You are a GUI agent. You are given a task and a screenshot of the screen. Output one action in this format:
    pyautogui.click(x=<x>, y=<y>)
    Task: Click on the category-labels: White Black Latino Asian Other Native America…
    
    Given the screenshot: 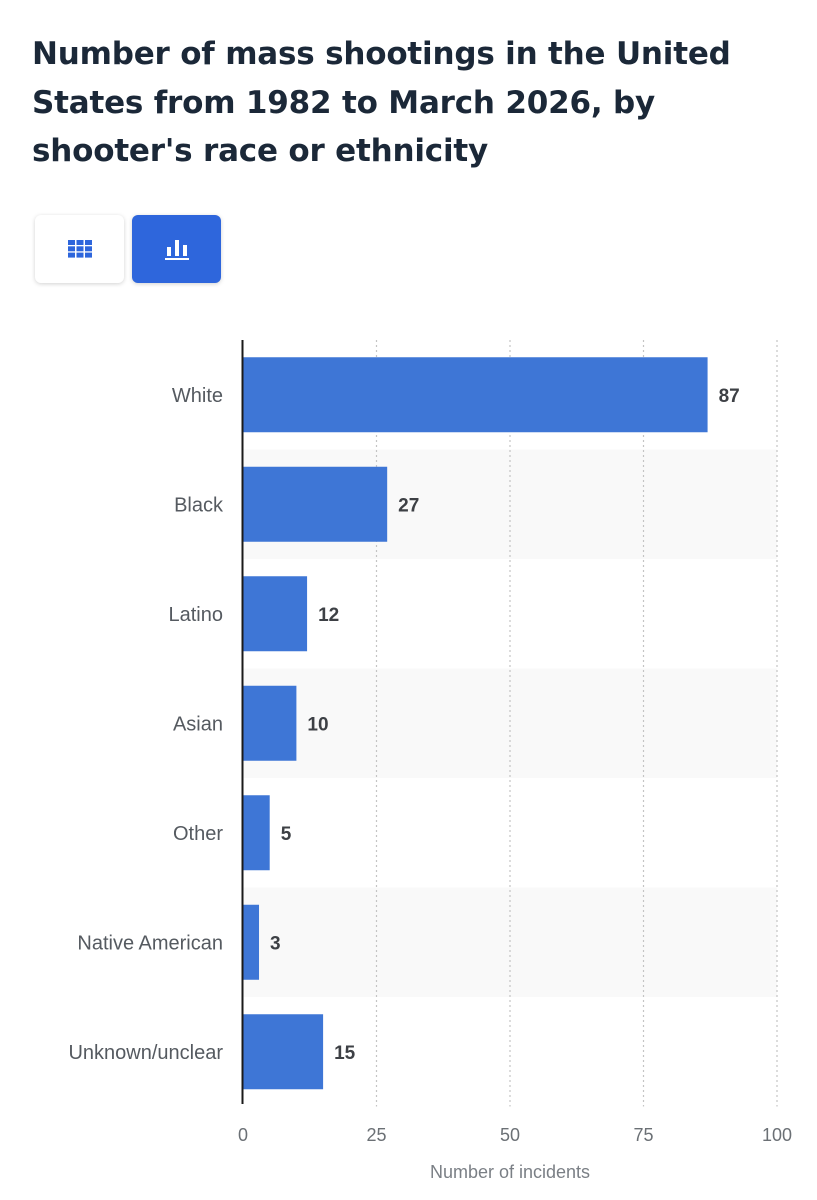 What is the action you would take?
    pyautogui.click(x=146, y=724)
    